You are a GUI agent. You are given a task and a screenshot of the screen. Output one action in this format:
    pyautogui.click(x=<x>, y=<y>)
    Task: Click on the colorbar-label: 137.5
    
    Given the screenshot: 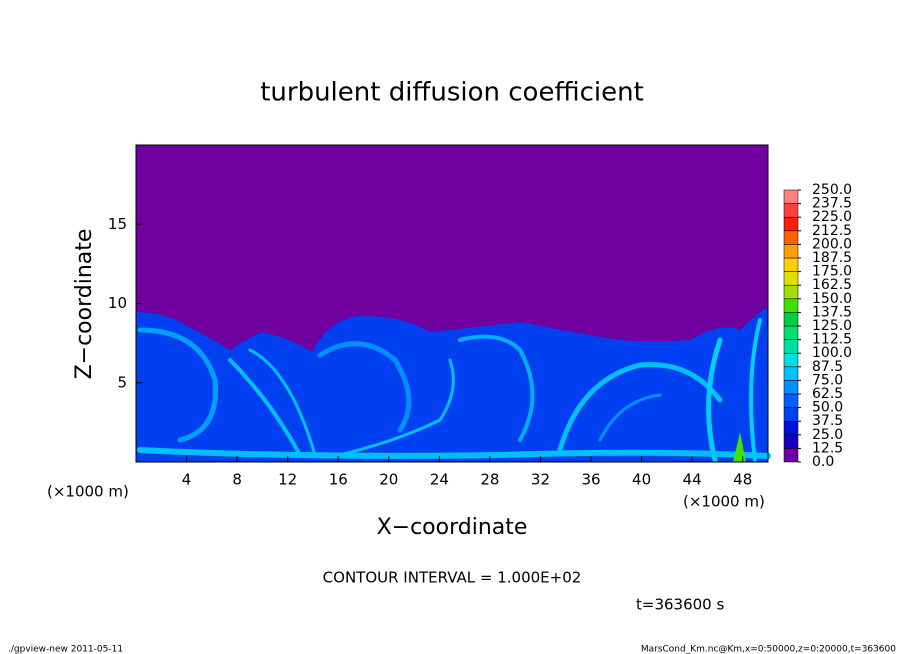 What is the action you would take?
    pyautogui.click(x=832, y=312)
    